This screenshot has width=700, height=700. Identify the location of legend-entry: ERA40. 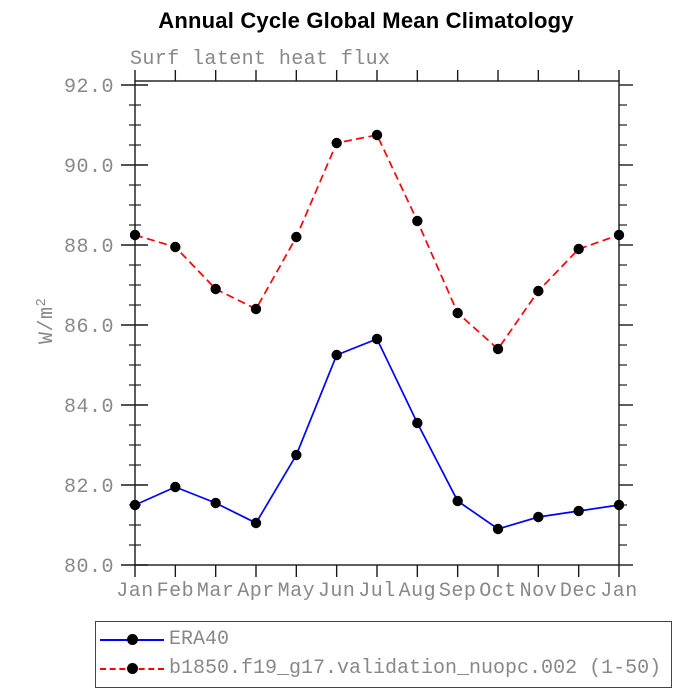
(385, 639).